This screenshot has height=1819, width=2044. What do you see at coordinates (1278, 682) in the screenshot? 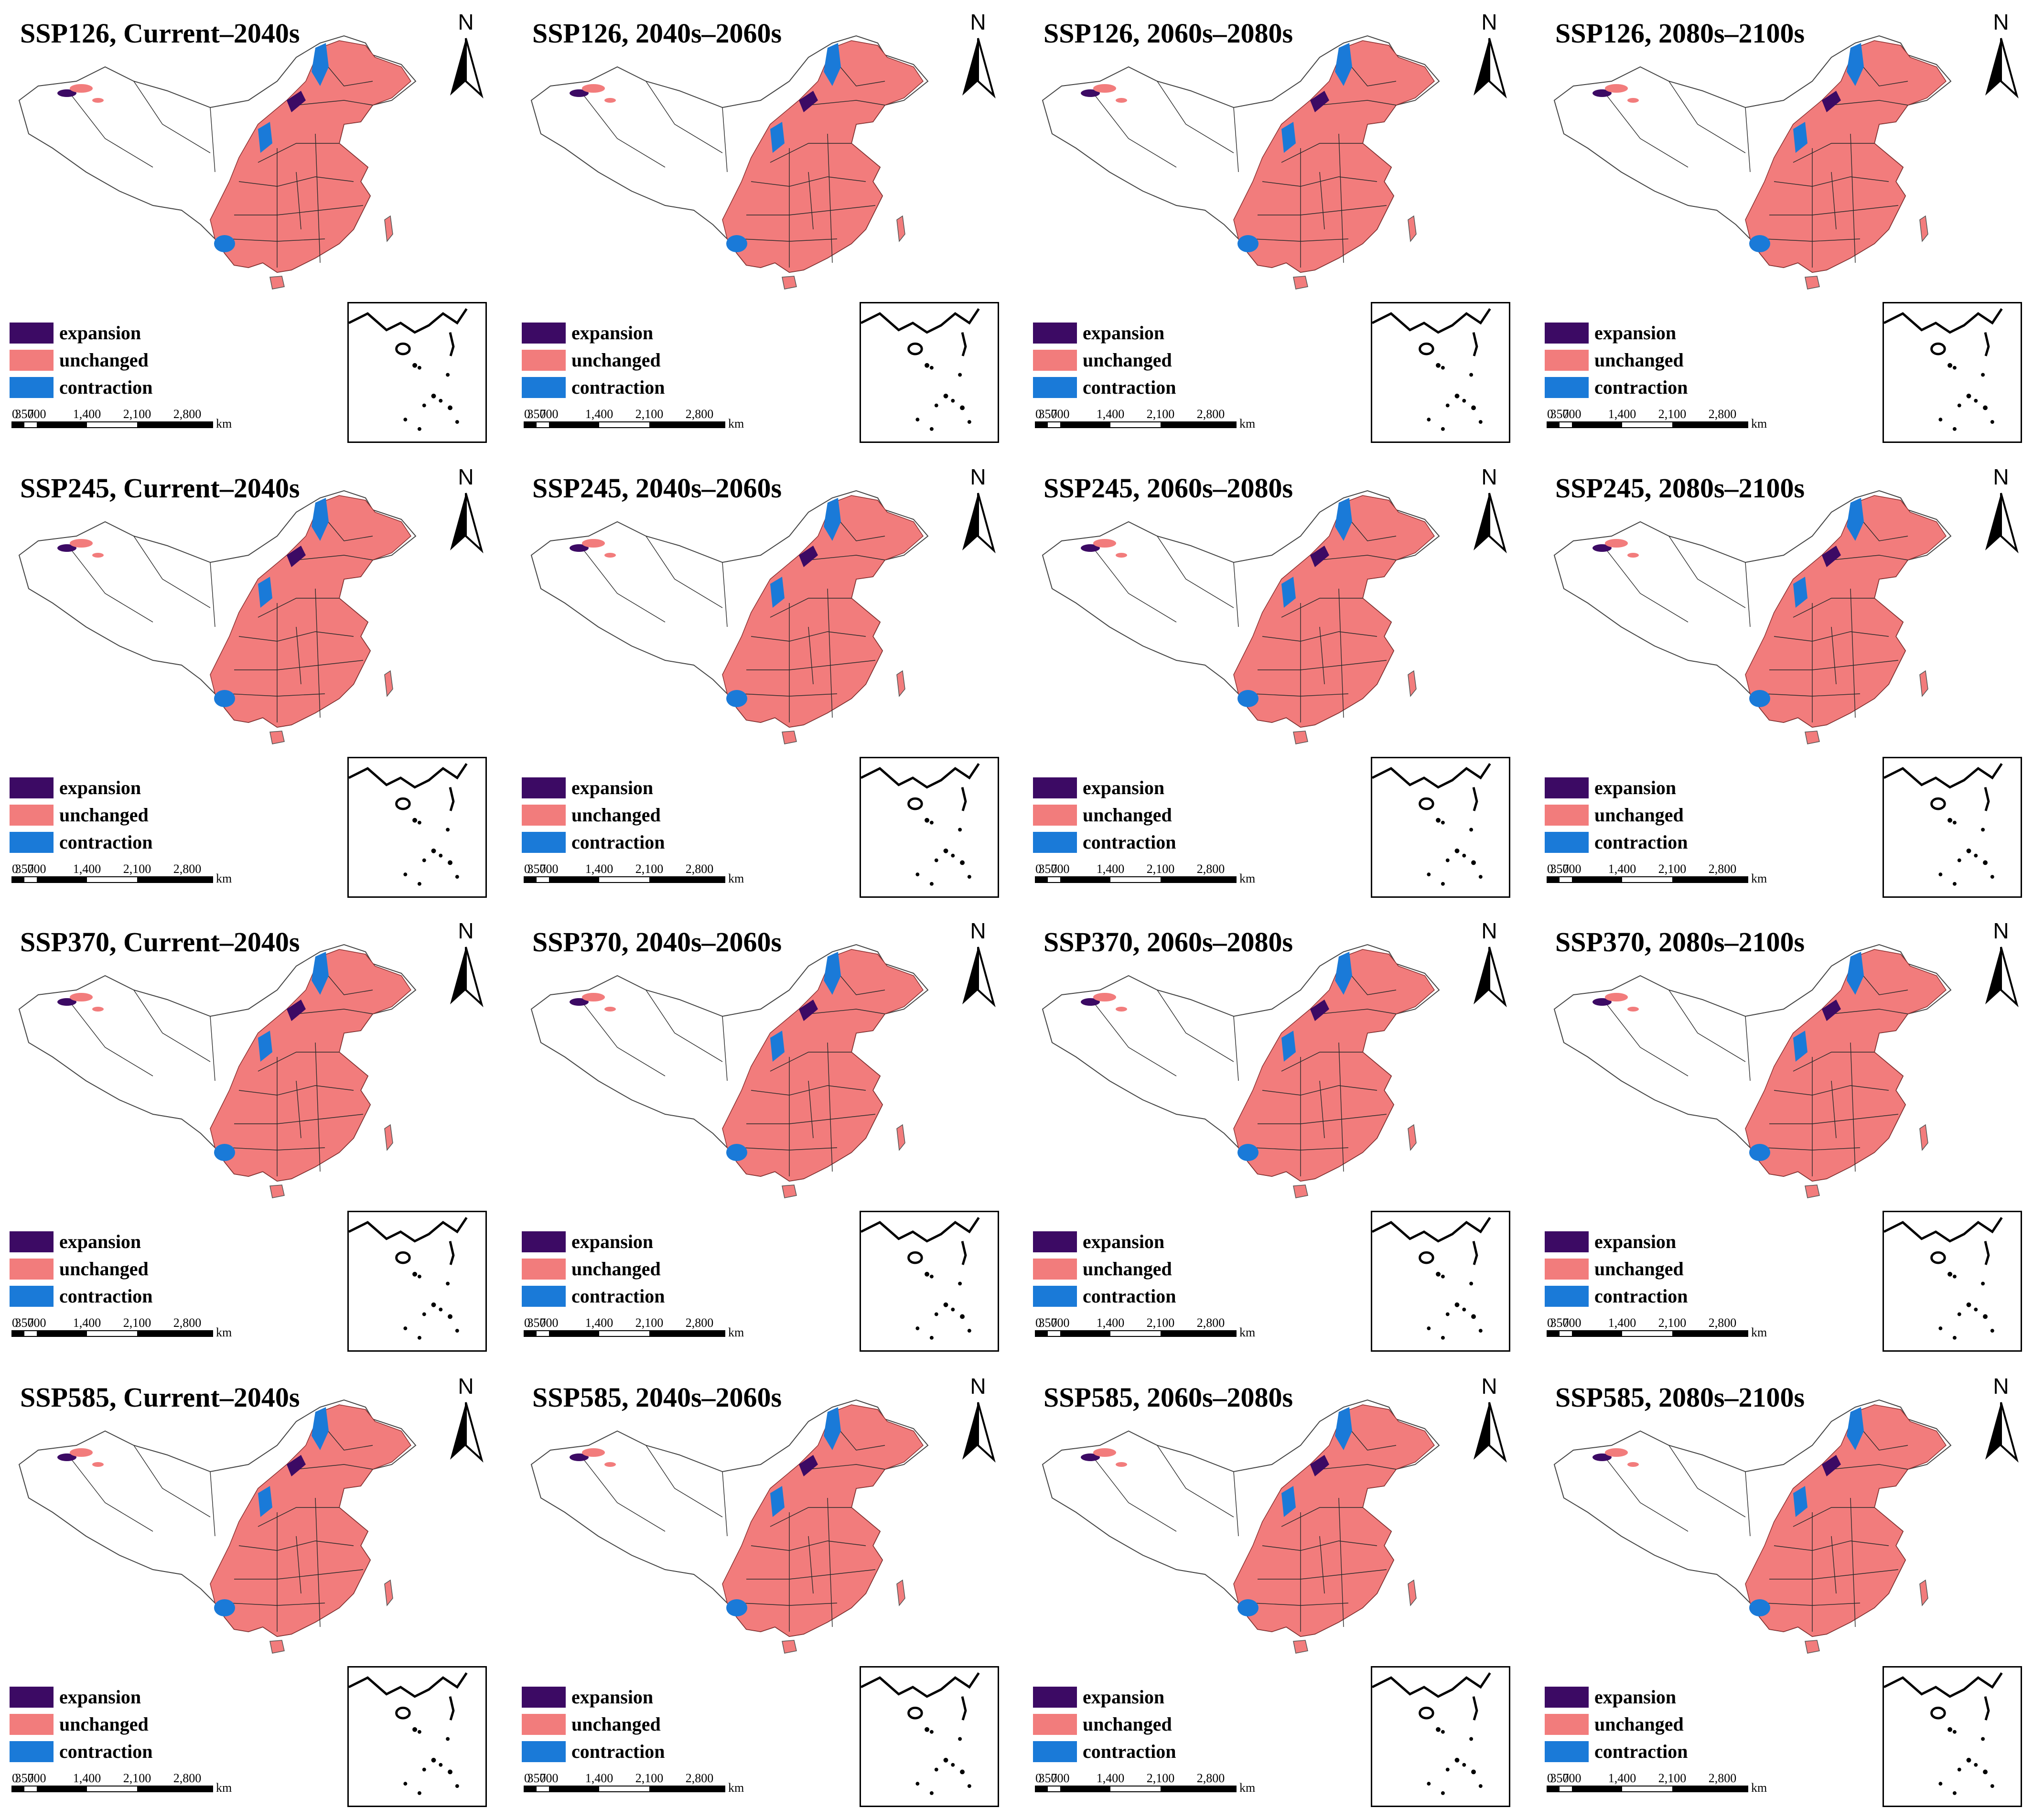
I see `map-panel-7: SSP245, 2060s–2080s N` at bounding box center [1278, 682].